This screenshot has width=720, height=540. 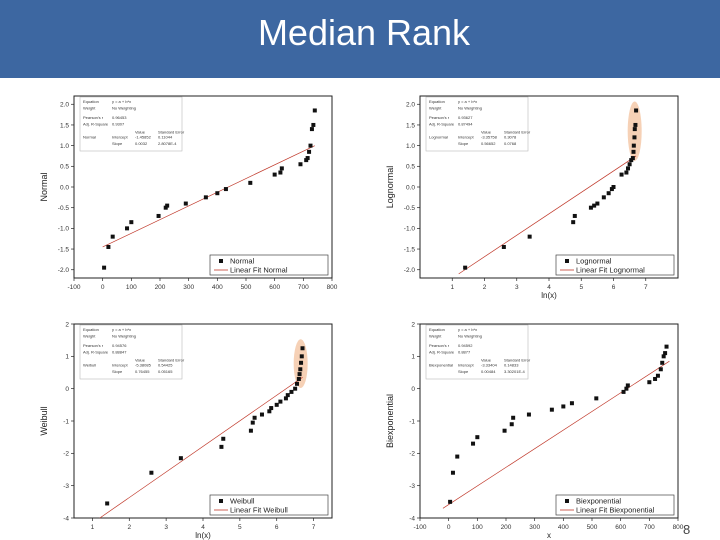 What do you see at coordinates (141, 143) in the screenshot?
I see `stats-table-cell: 0.0032` at bounding box center [141, 143].